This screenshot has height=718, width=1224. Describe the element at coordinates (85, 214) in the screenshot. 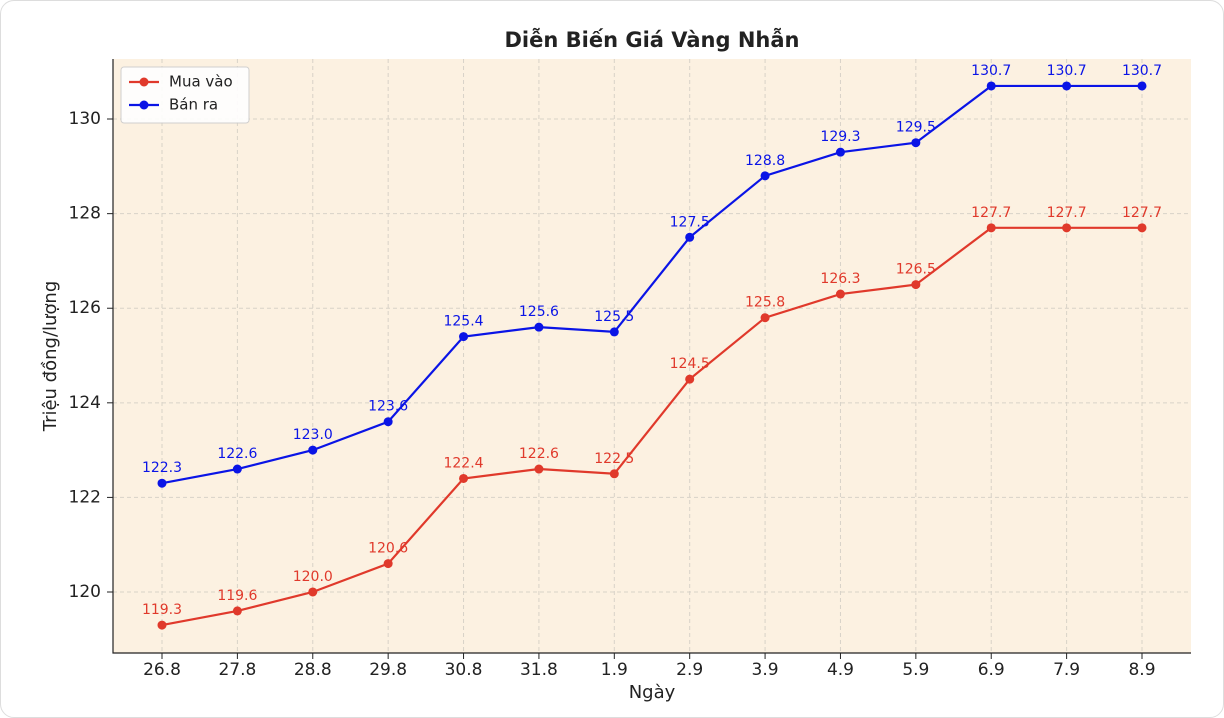

I see `y-tick-label: 128` at that location.